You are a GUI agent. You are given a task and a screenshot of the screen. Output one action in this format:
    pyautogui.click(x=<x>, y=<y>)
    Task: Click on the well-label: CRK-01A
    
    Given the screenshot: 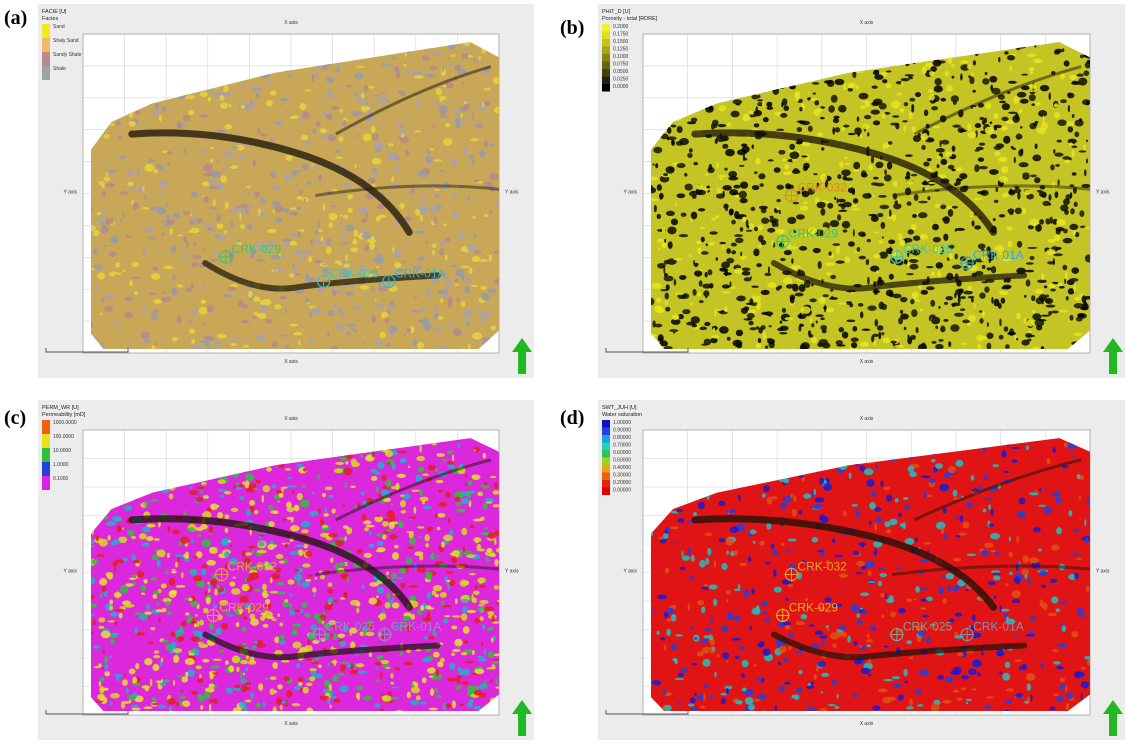 What is the action you would take?
    pyautogui.click(x=420, y=273)
    